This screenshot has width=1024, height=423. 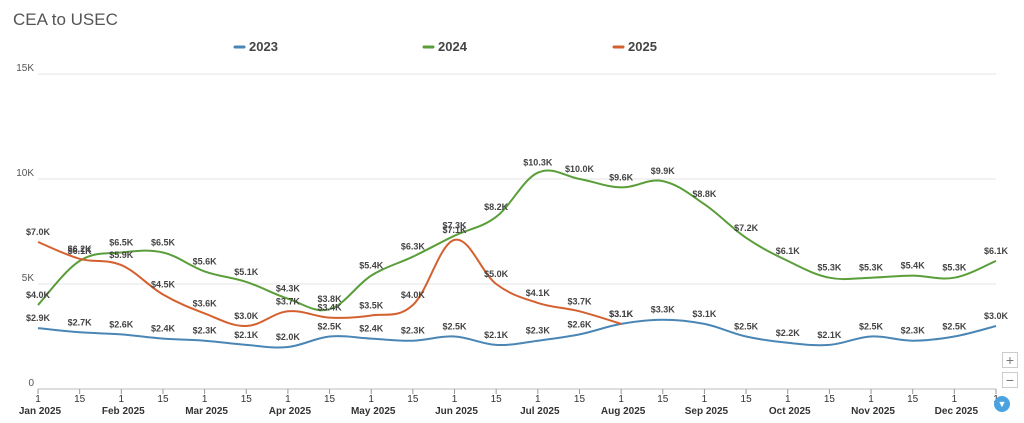 What do you see at coordinates (40, 411) in the screenshot?
I see `x-month-label: Jan 2025` at bounding box center [40, 411].